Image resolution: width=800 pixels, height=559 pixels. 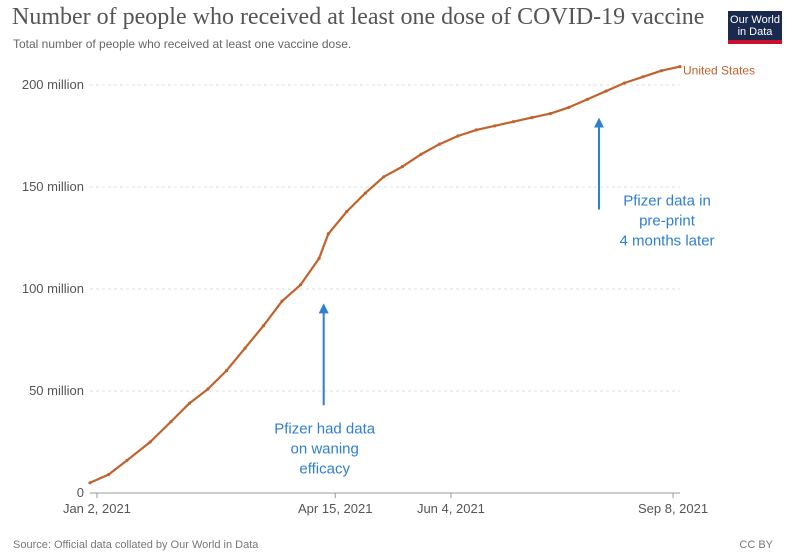 What do you see at coordinates (673, 508) in the screenshot?
I see `x-tick-label: Sep 8, 2021` at bounding box center [673, 508].